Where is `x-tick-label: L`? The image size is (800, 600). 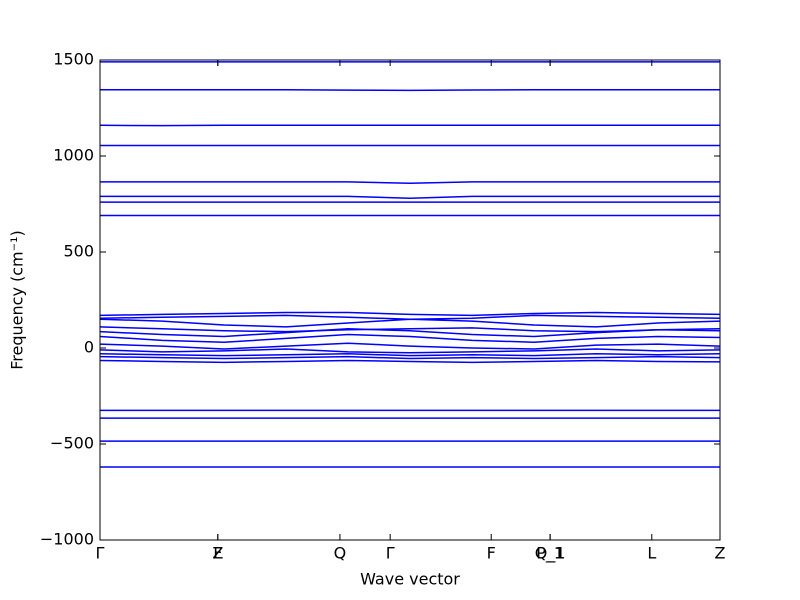 x-tick-label: L is located at coordinates (651, 553).